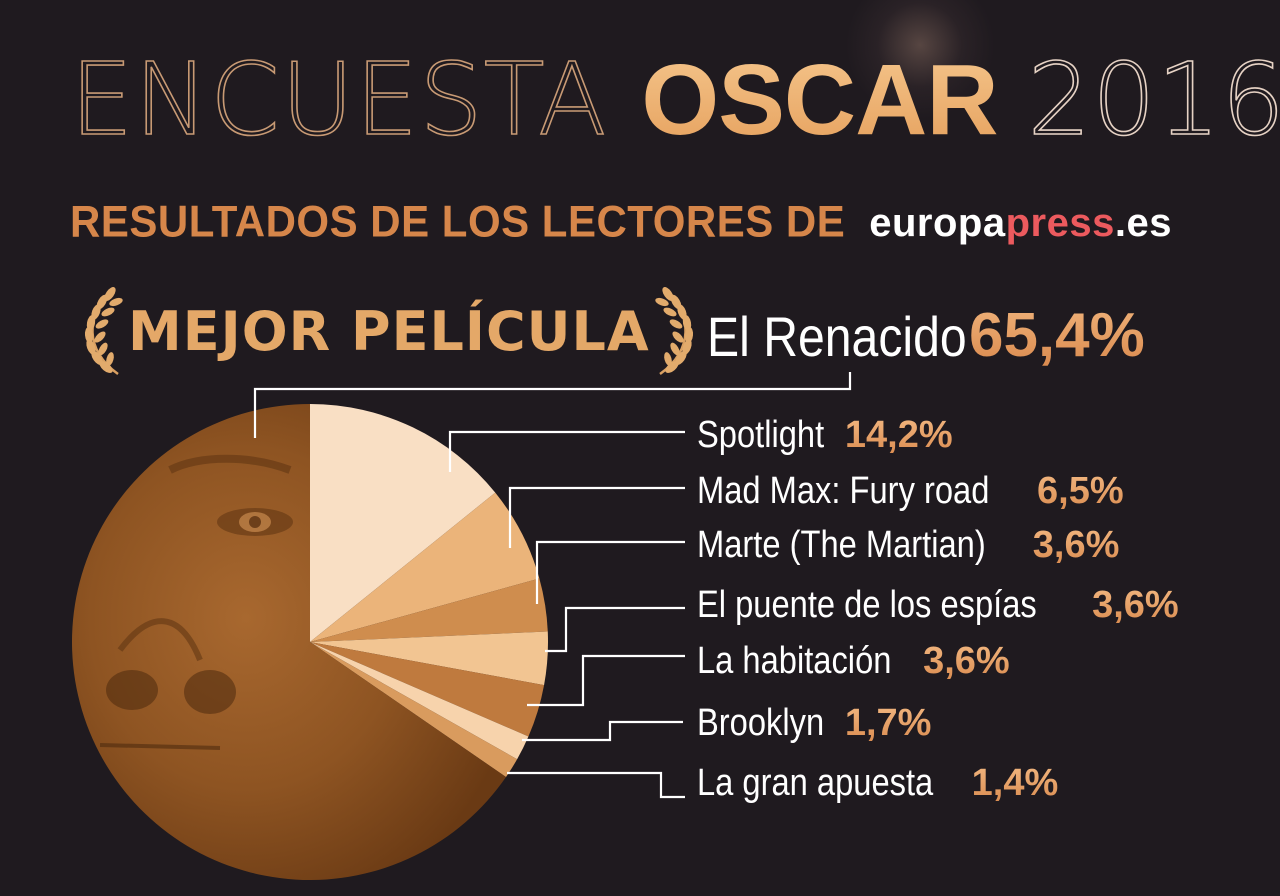 The height and width of the screenshot is (896, 1280). I want to click on pie-slice-marte-the-martian-, so click(429, 610).